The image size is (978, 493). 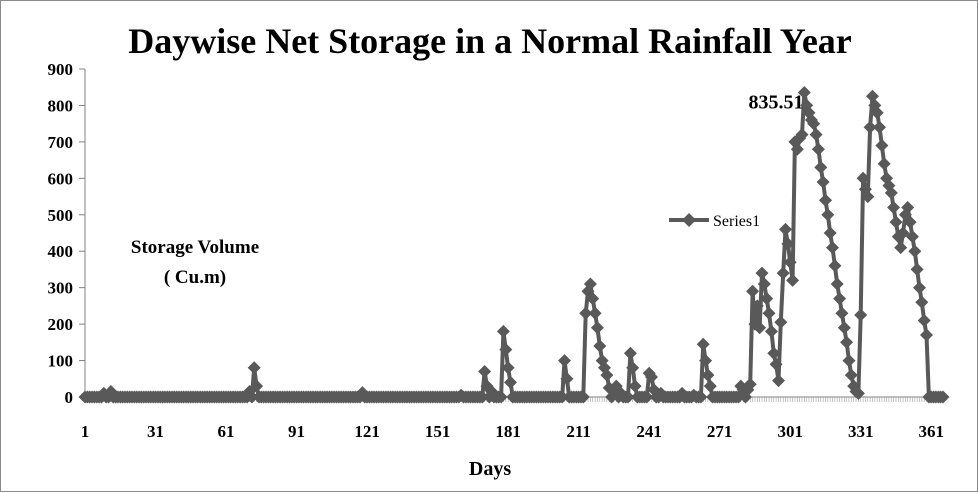 I want to click on x-tick-label: 91, so click(x=296, y=431).